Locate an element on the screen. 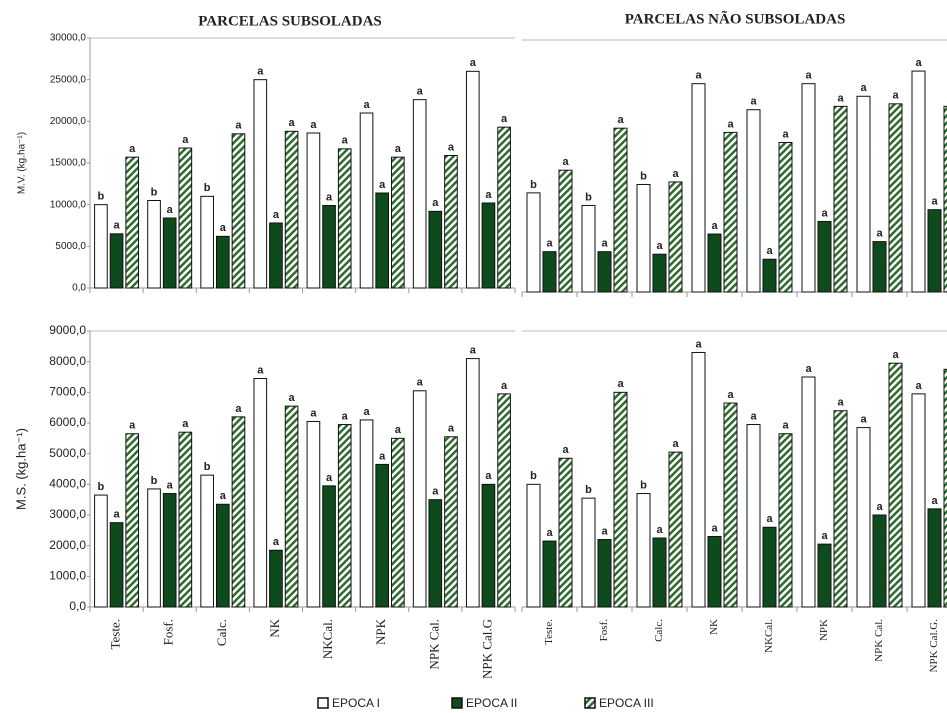 The image size is (947, 713). y-tick-label: 1000,0 is located at coordinates (67, 576).